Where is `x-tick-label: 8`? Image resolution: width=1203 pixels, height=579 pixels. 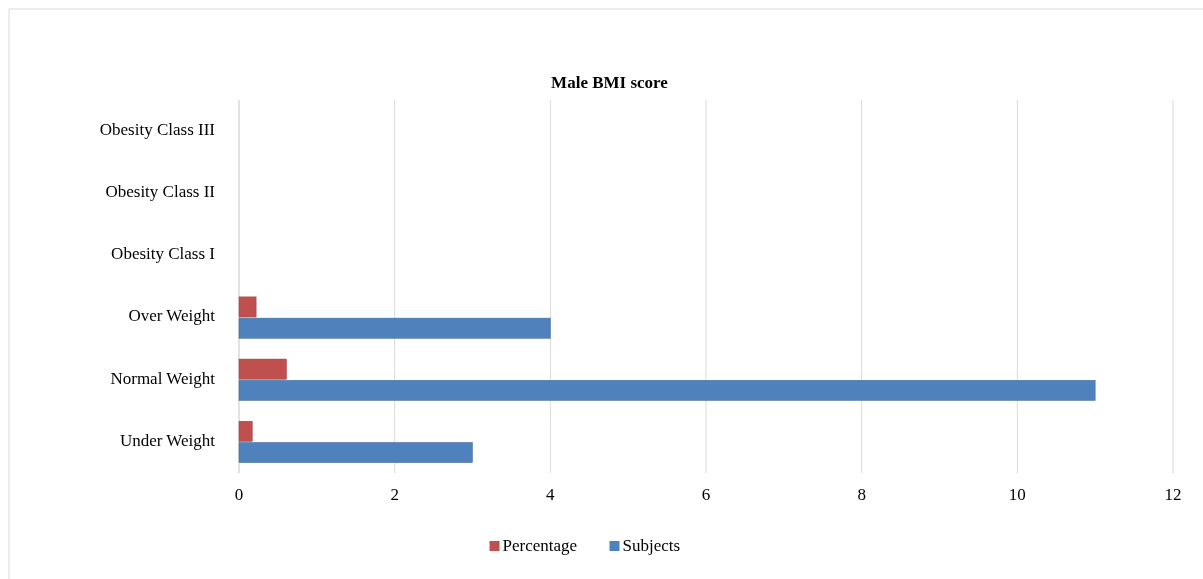
x-tick-label: 8 is located at coordinates (861, 494).